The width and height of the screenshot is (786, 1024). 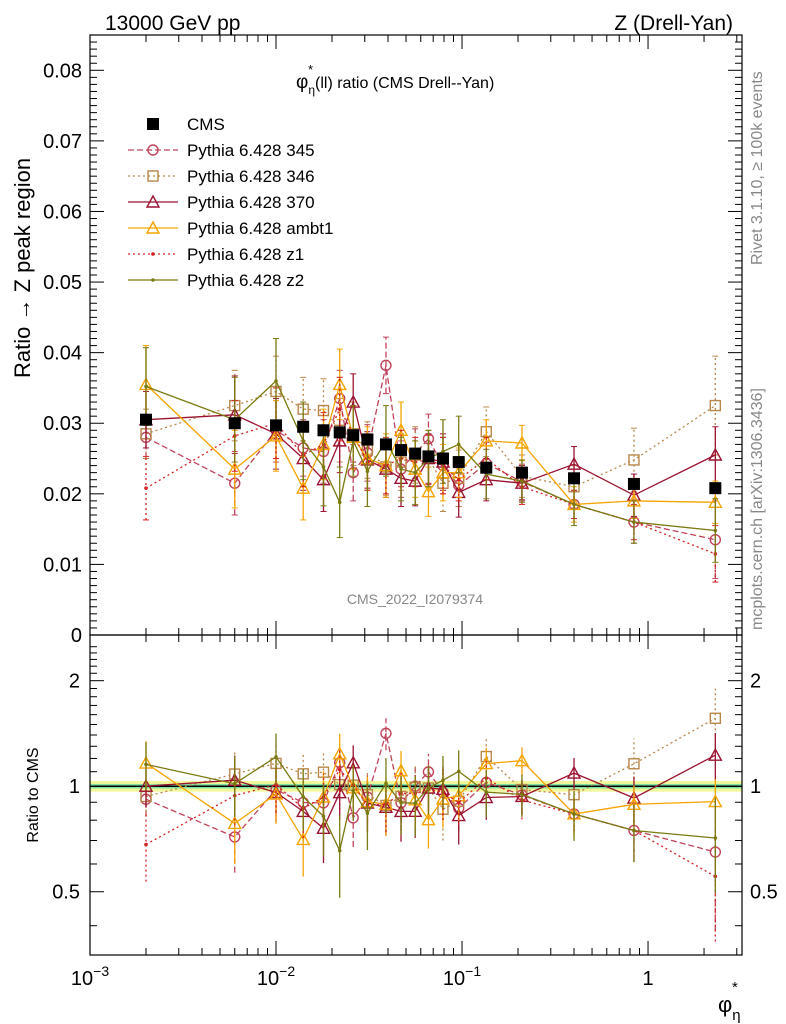 I want to click on title-star: *, so click(x=310, y=69).